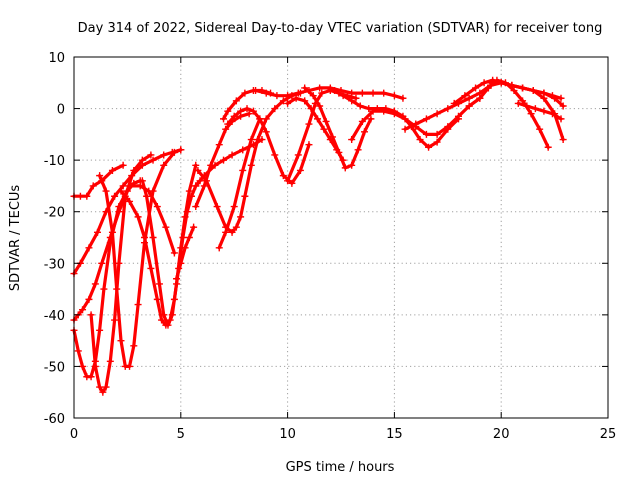 This screenshot has height=480, width=640. What do you see at coordinates (56, 58) in the screenshot?
I see `y-tick-label: 10` at bounding box center [56, 58].